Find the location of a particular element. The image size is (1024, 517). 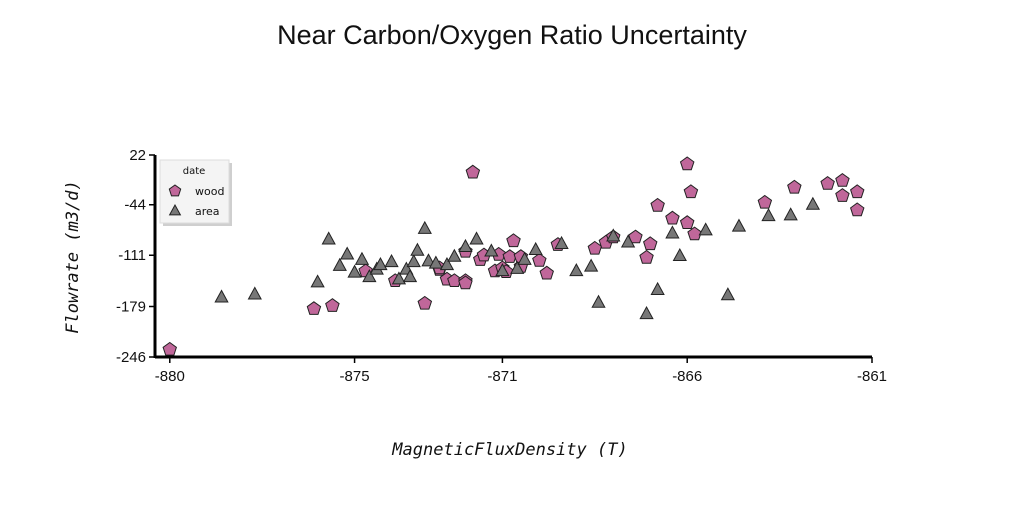

legend-items: wood area is located at coordinates (196, 201).